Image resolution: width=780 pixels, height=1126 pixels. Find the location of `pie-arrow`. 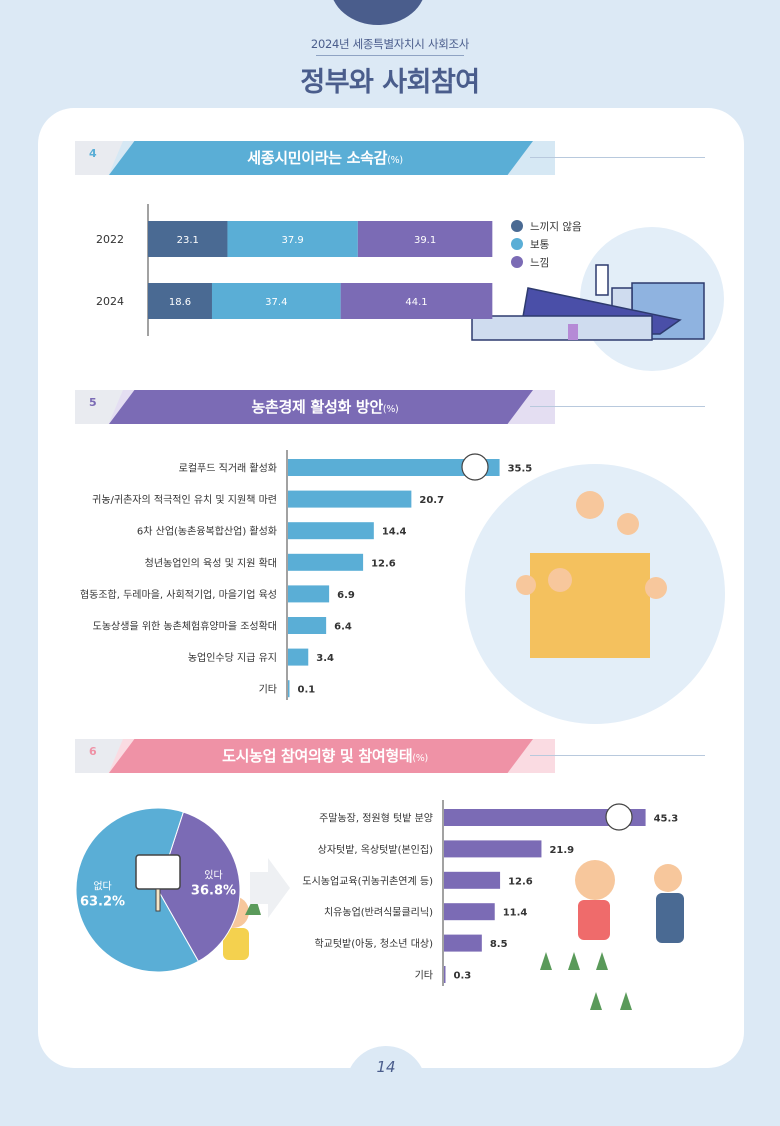

pie-arrow is located at coordinates (270, 888).